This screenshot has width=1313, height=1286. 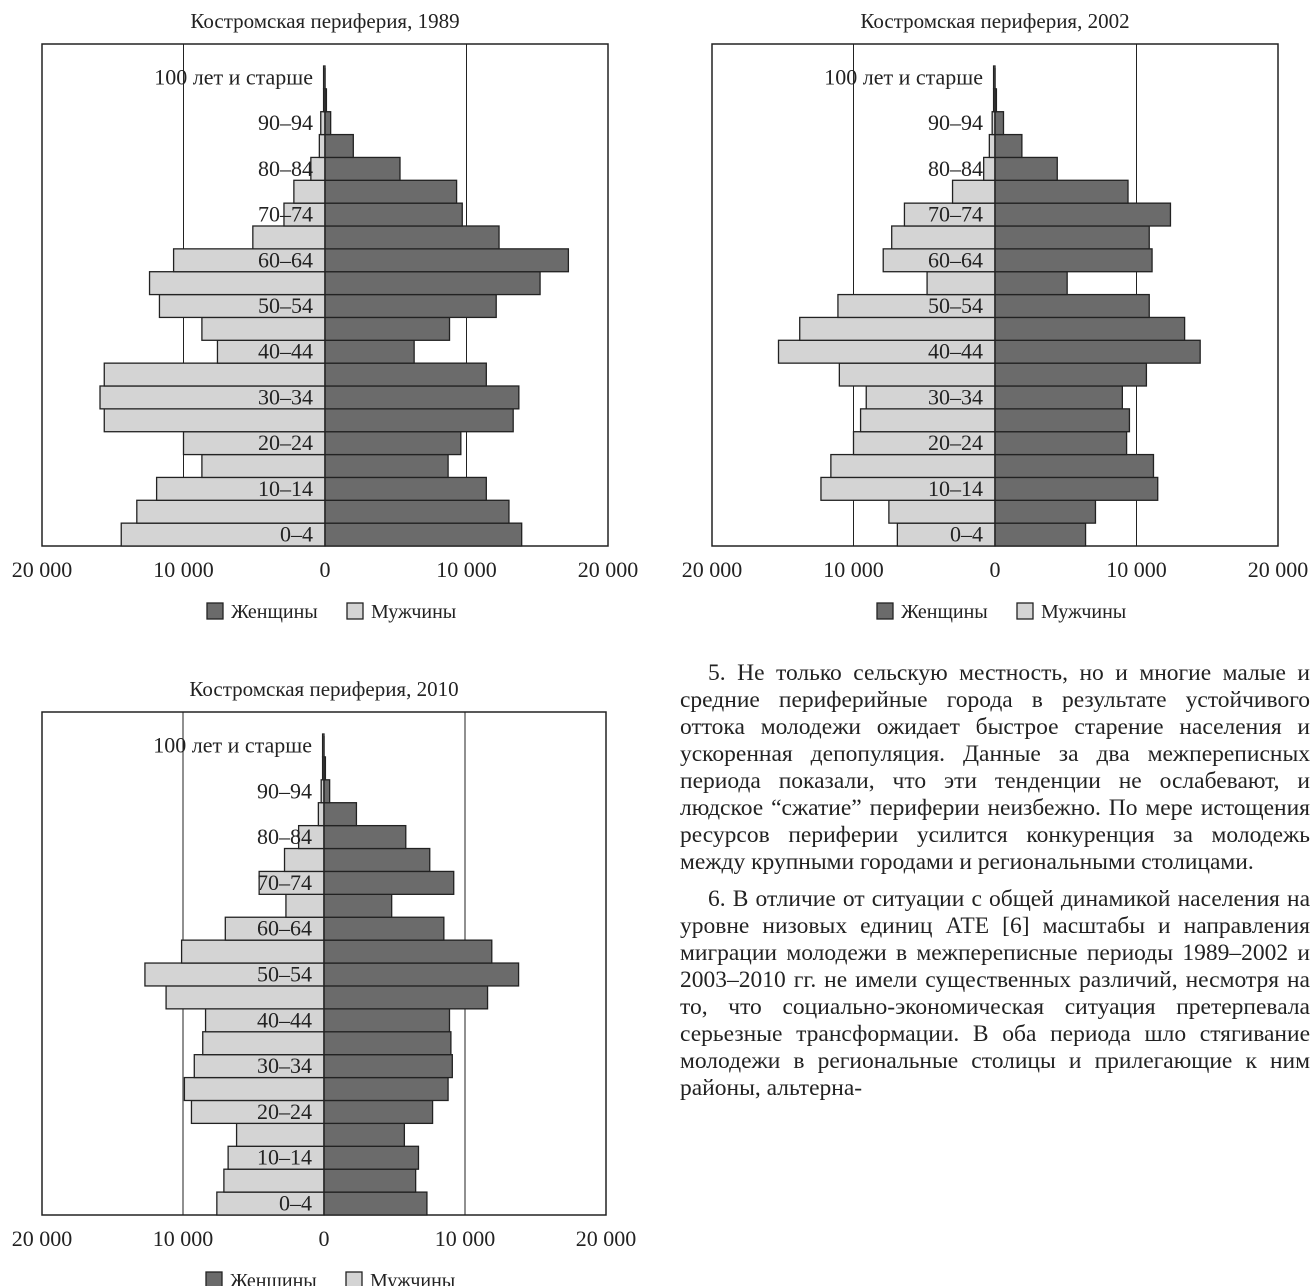 I want to click on chart-title: Костромская периферия, 1989, so click(x=324, y=21).